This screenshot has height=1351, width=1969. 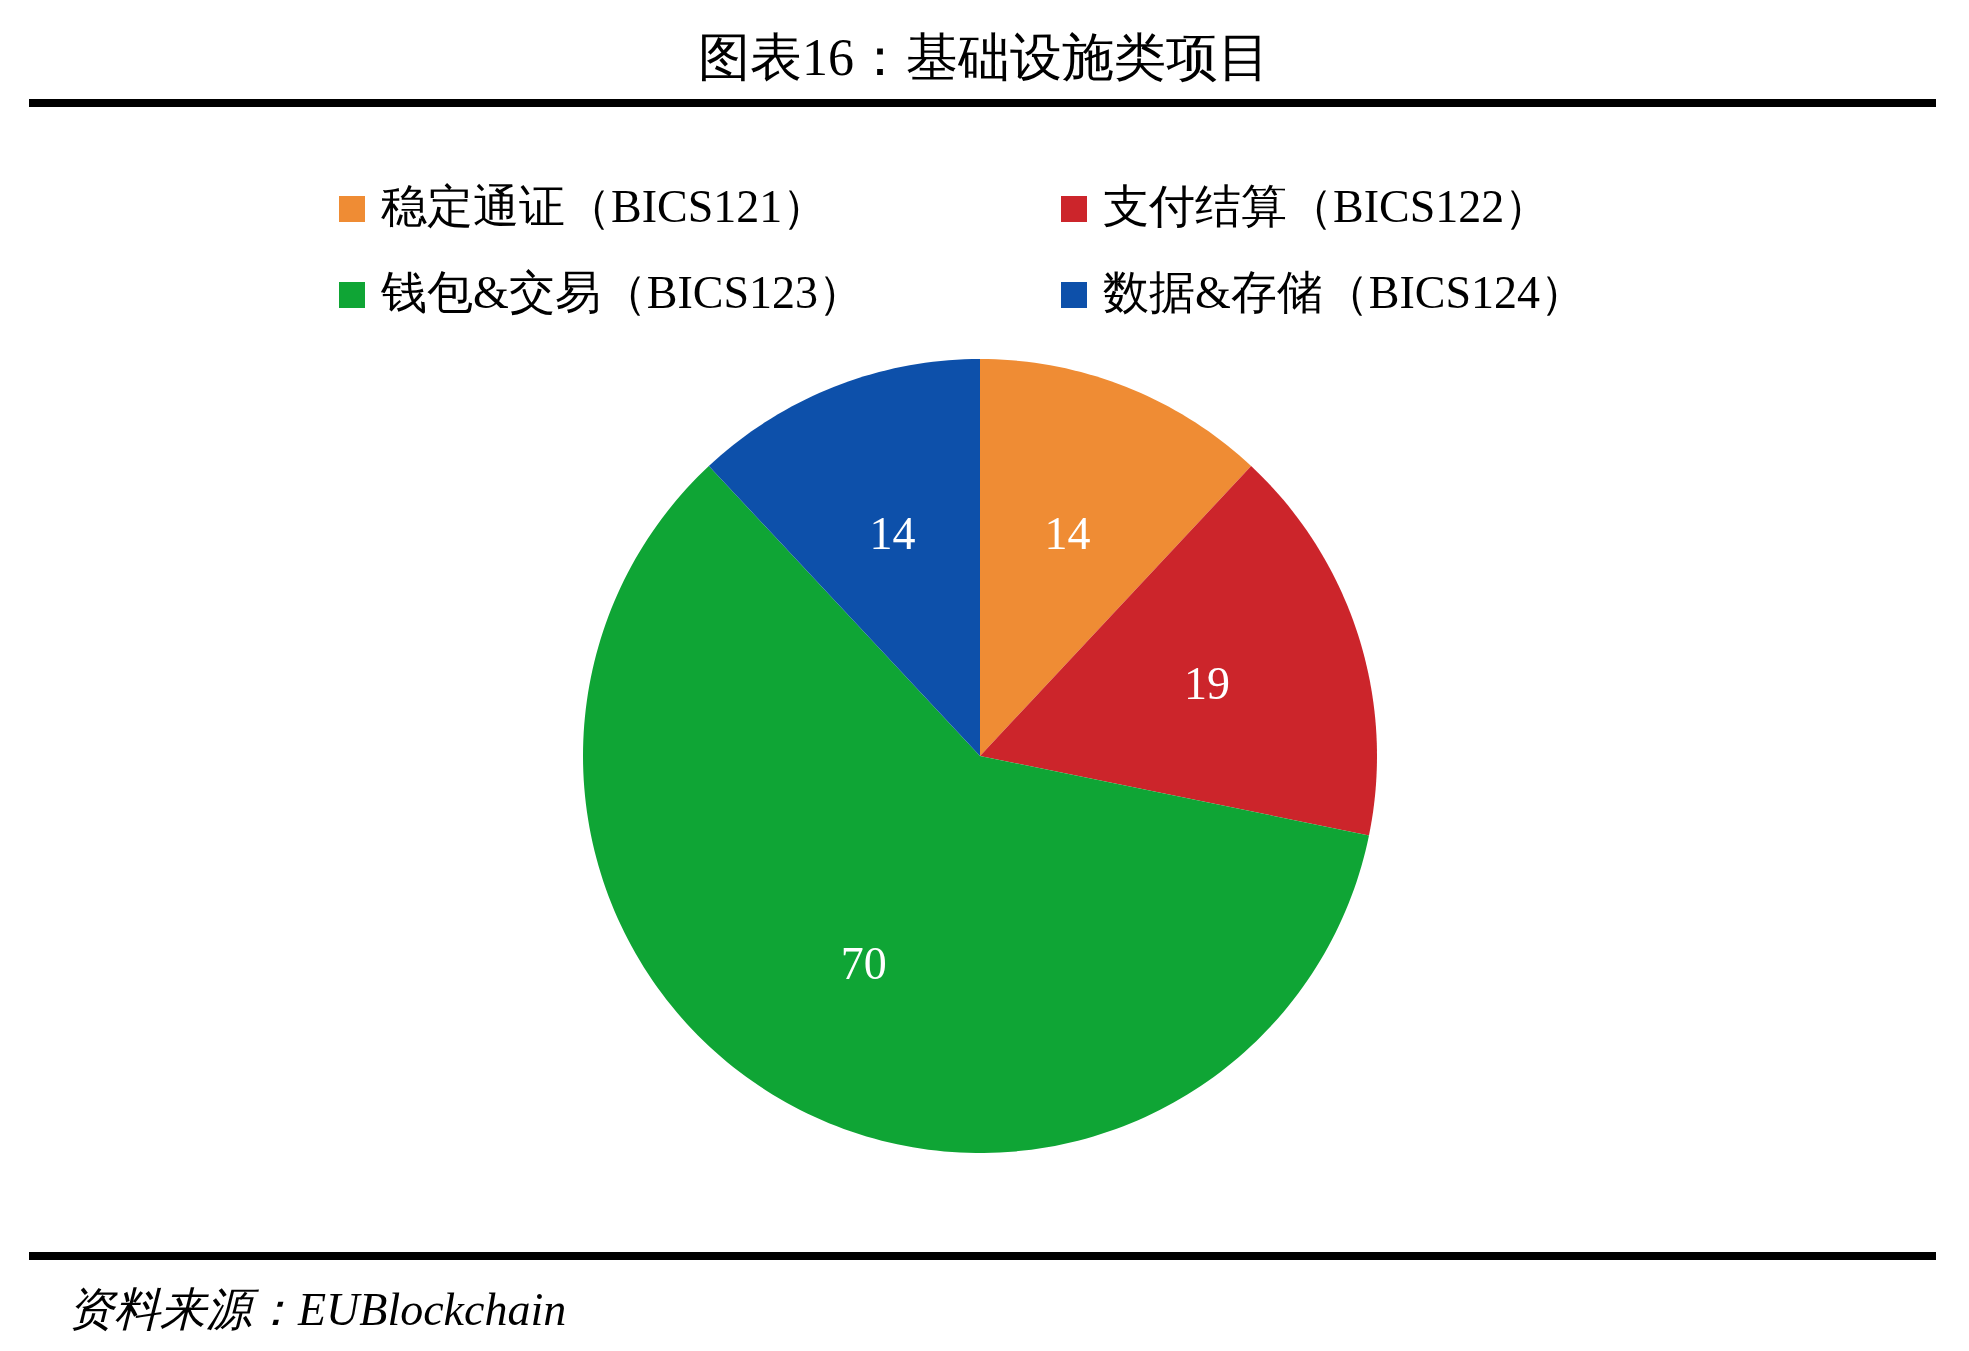 I want to click on text: 资料来源：EUBlockchain, so click(x=317, y=1309).